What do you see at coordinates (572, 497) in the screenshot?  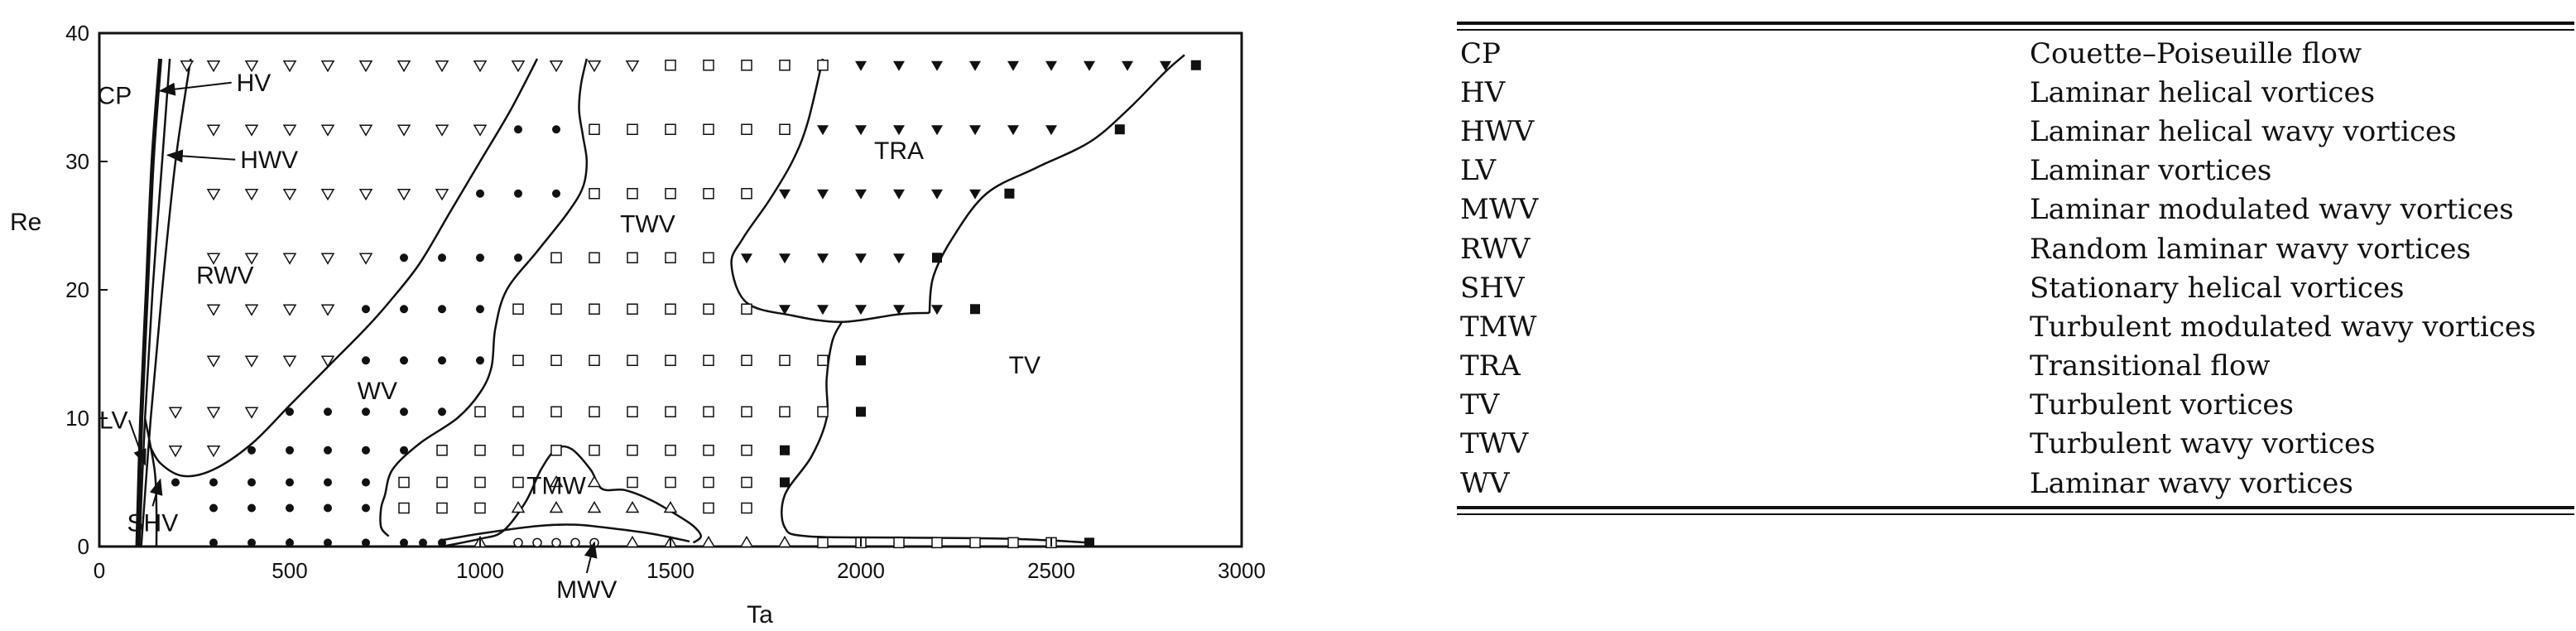 I see `boundary-tmw` at bounding box center [572, 497].